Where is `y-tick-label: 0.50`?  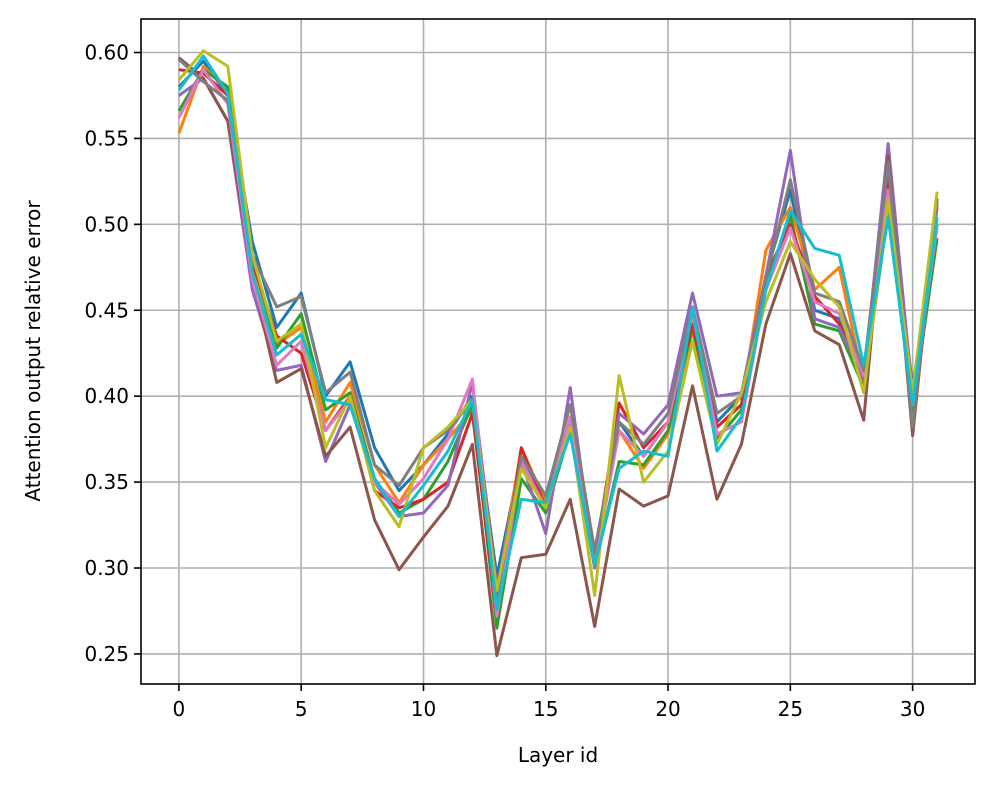 y-tick-label: 0.50 is located at coordinates (106, 224).